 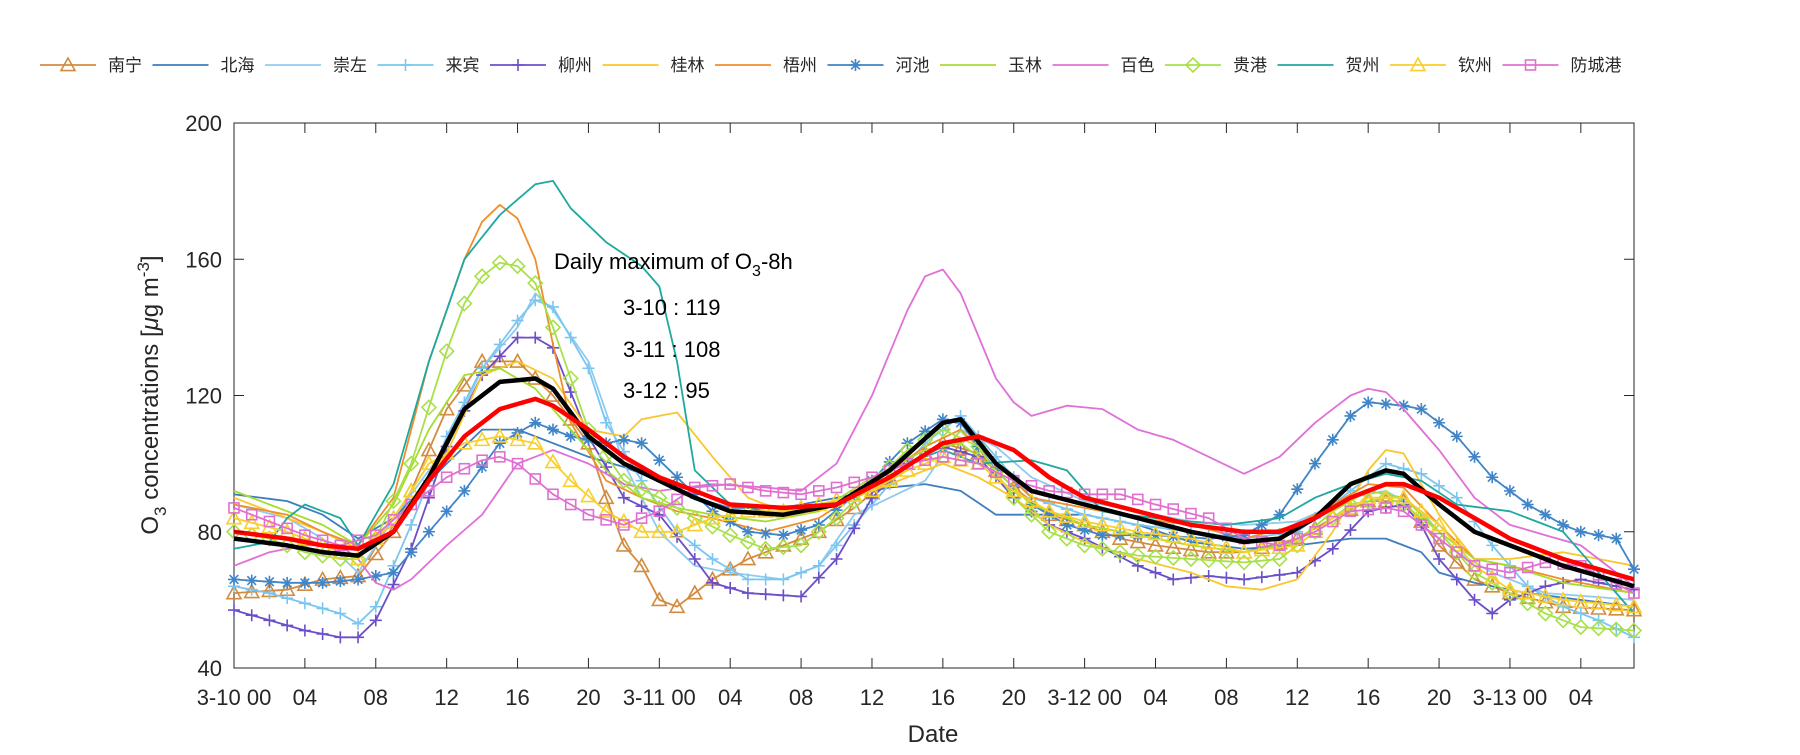 I want to click on x-tick-label: 16, so click(x=1368, y=697).